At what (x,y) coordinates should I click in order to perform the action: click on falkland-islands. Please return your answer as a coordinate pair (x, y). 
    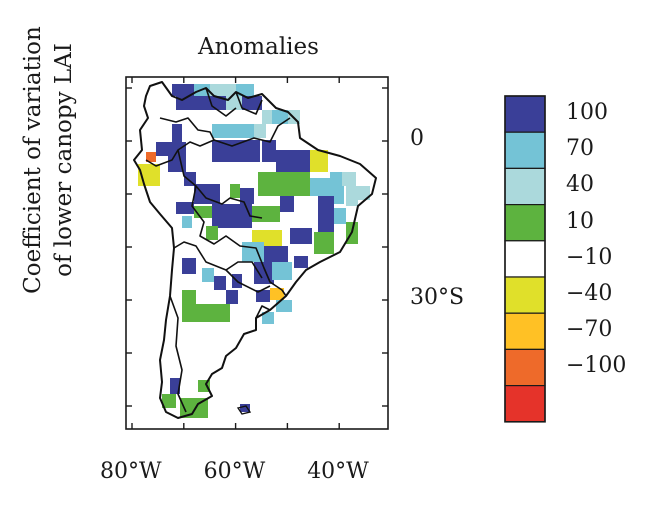
    Looking at the image, I should click on (244, 410).